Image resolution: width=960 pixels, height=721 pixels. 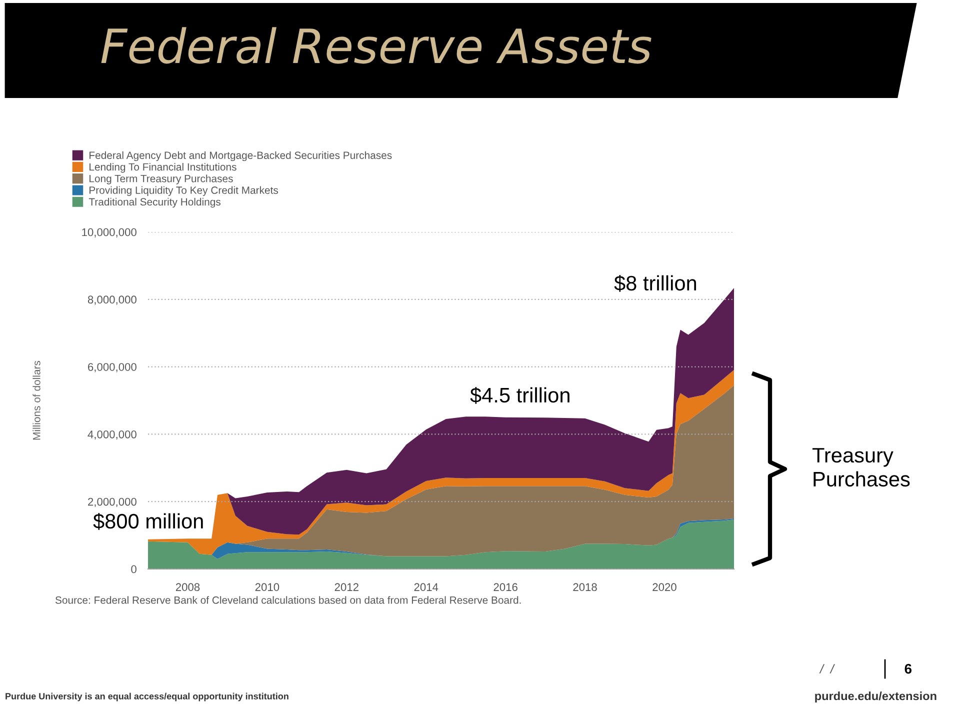 What do you see at coordinates (376, 45) in the screenshot?
I see `chart-title: Federal Reserve Assets` at bounding box center [376, 45].